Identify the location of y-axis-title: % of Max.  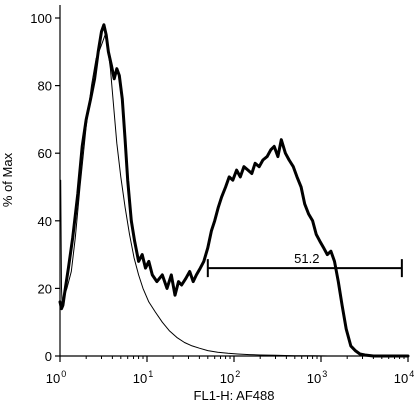
(7, 179).